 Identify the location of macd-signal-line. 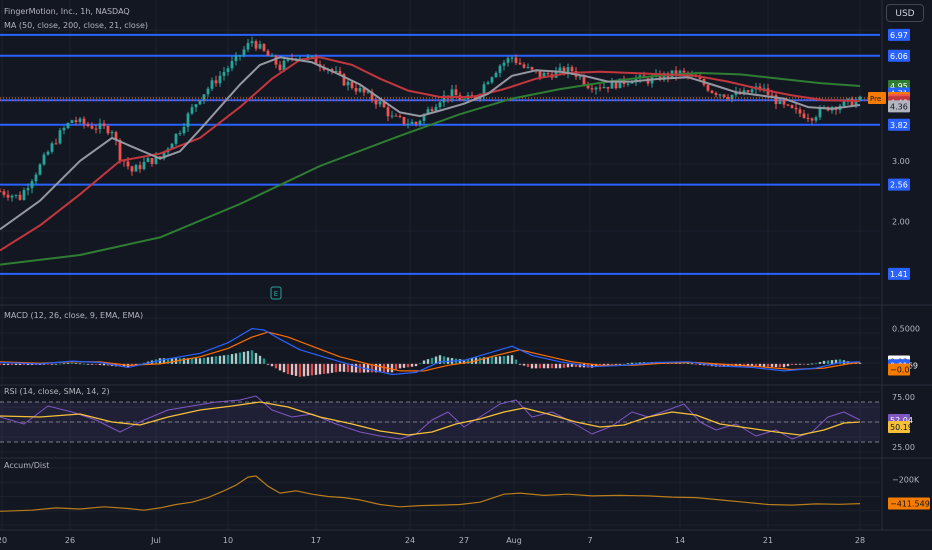
(430, 351).